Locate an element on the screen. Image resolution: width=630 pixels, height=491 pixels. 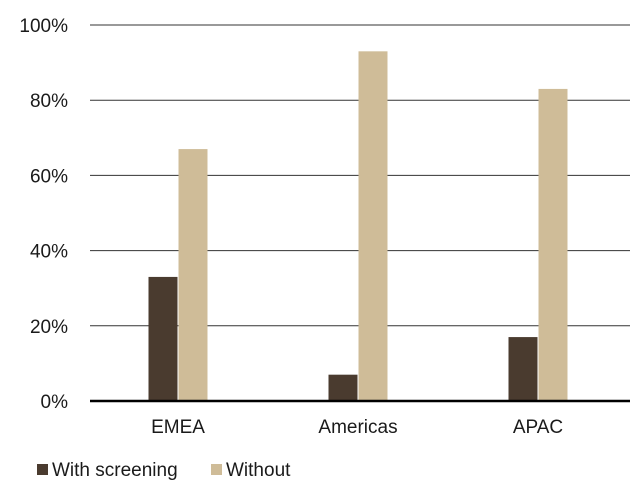
y-tick-label-20: 20% is located at coordinates (49, 327).